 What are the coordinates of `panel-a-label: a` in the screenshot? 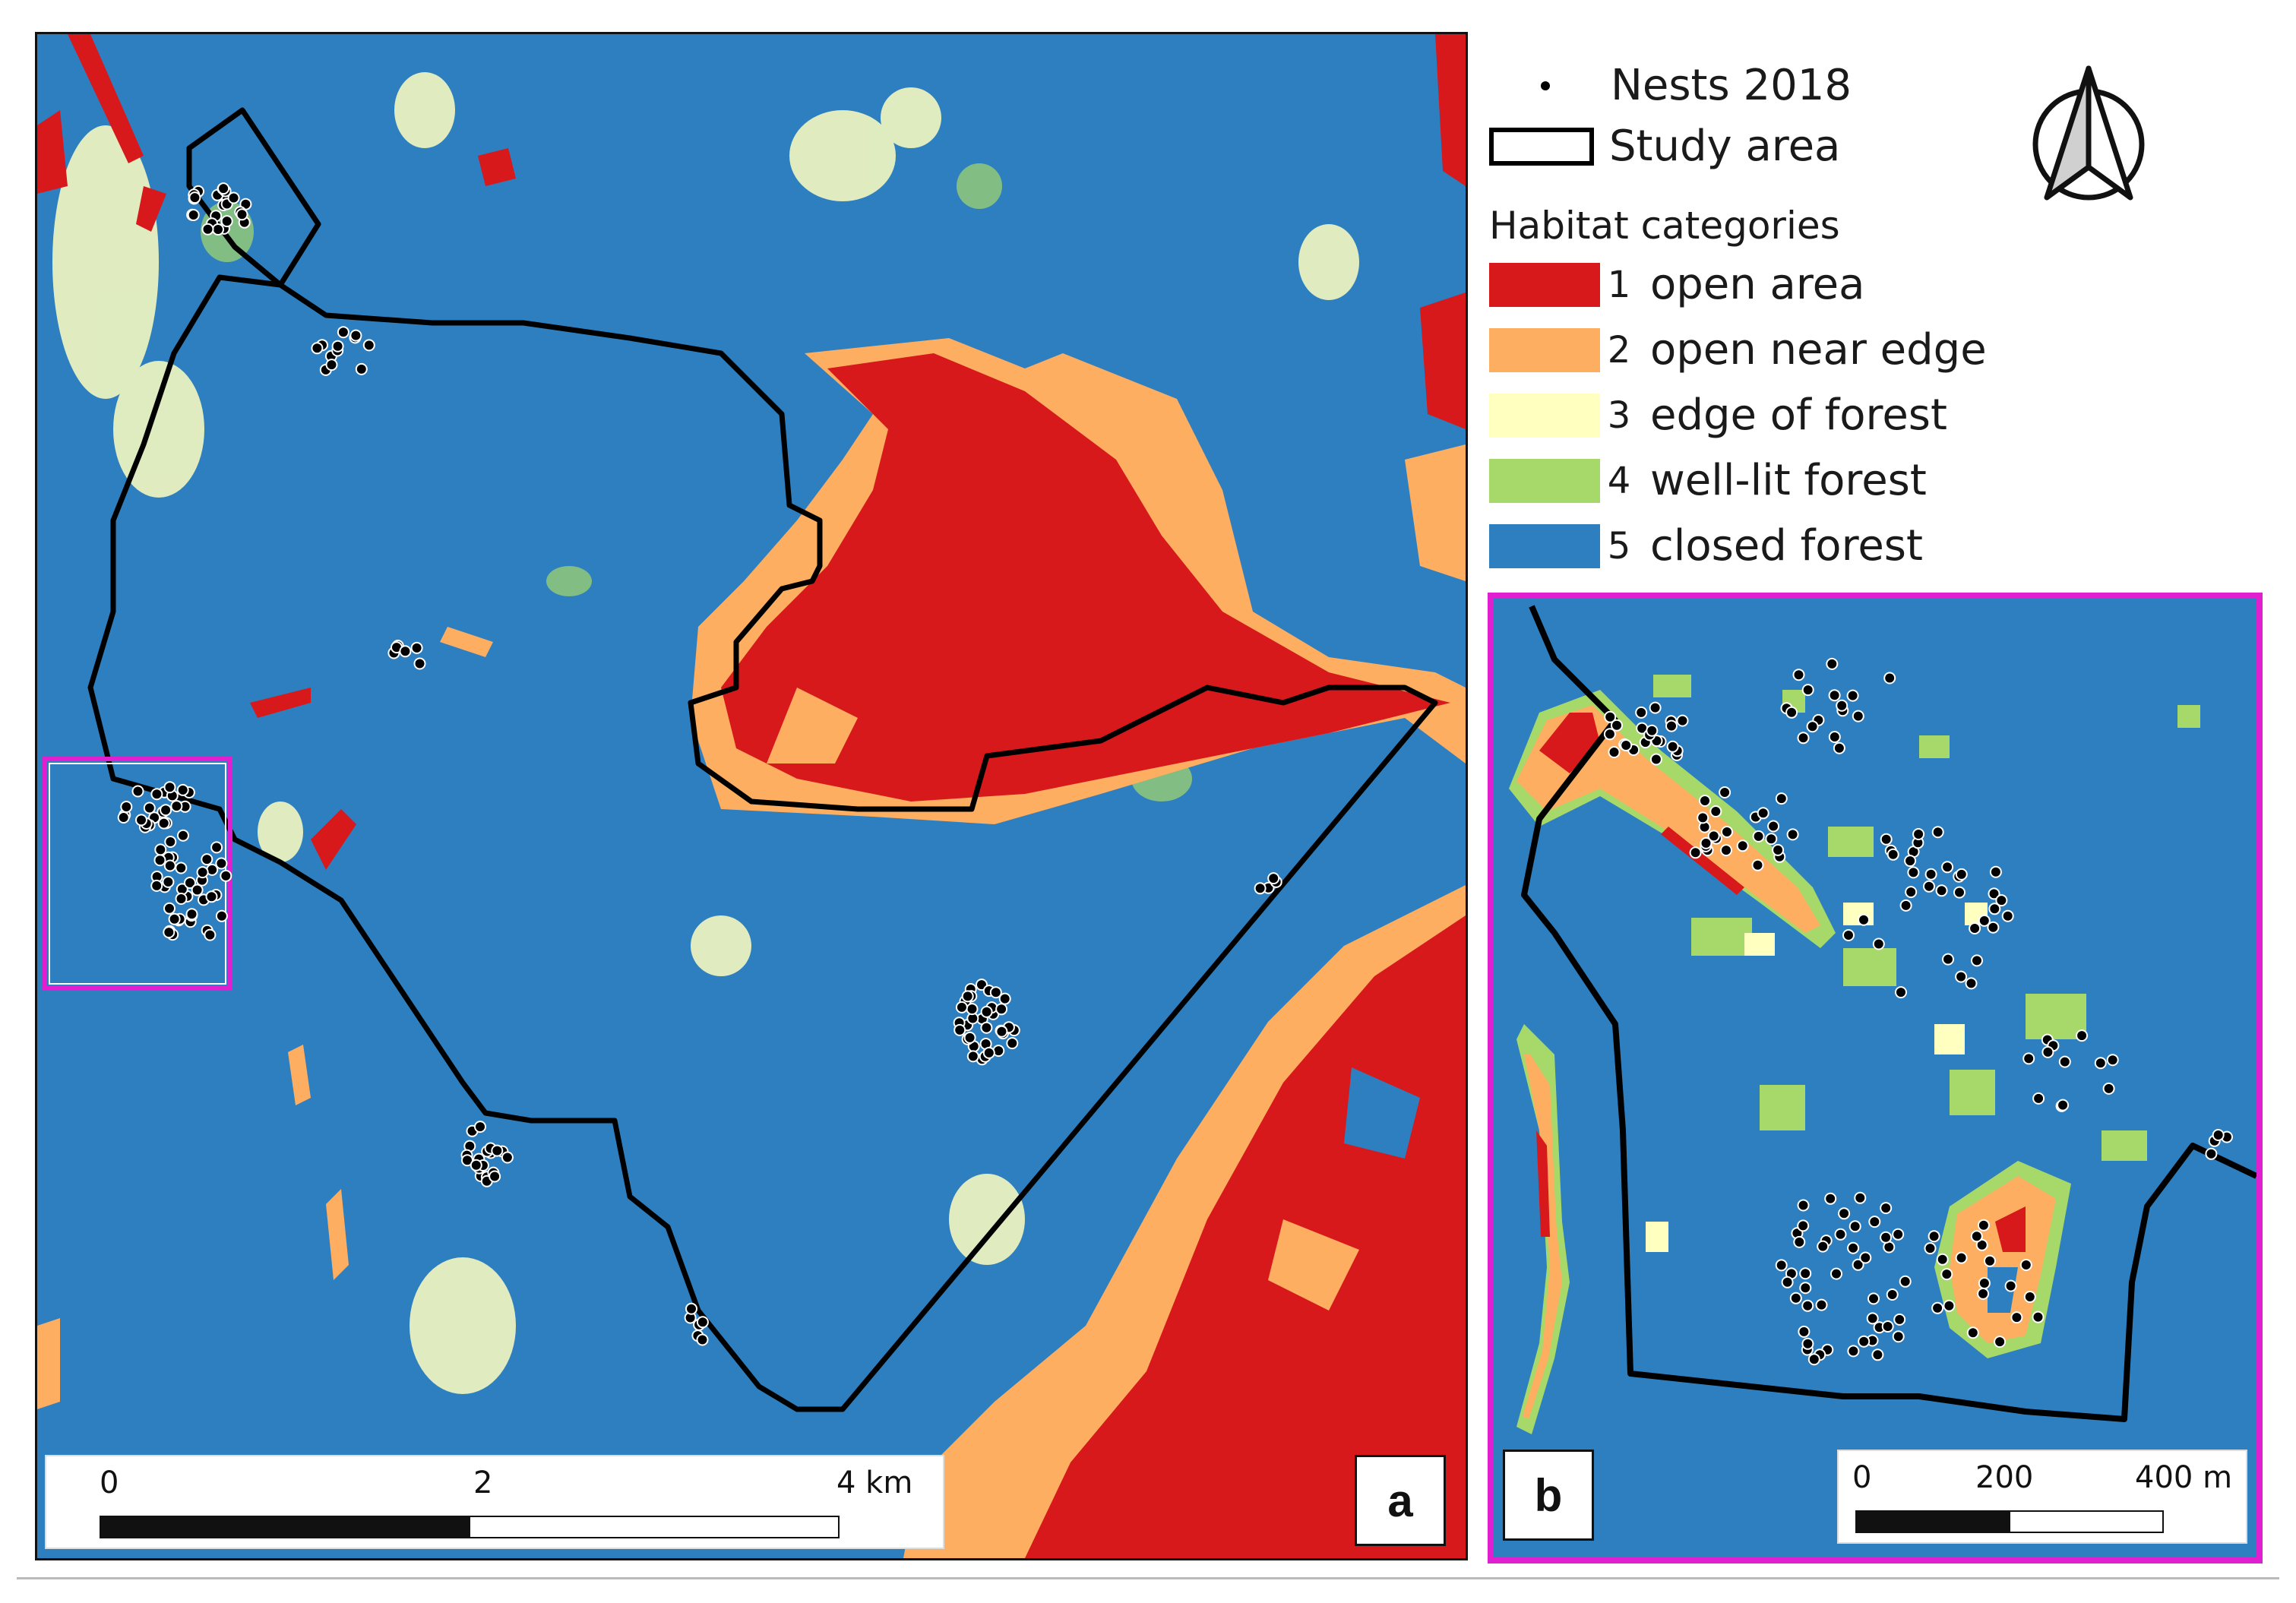 It's located at (1400, 1500).